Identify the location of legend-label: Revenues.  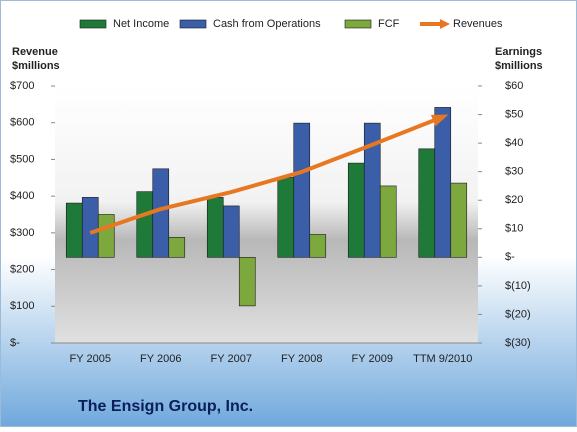
(478, 24).